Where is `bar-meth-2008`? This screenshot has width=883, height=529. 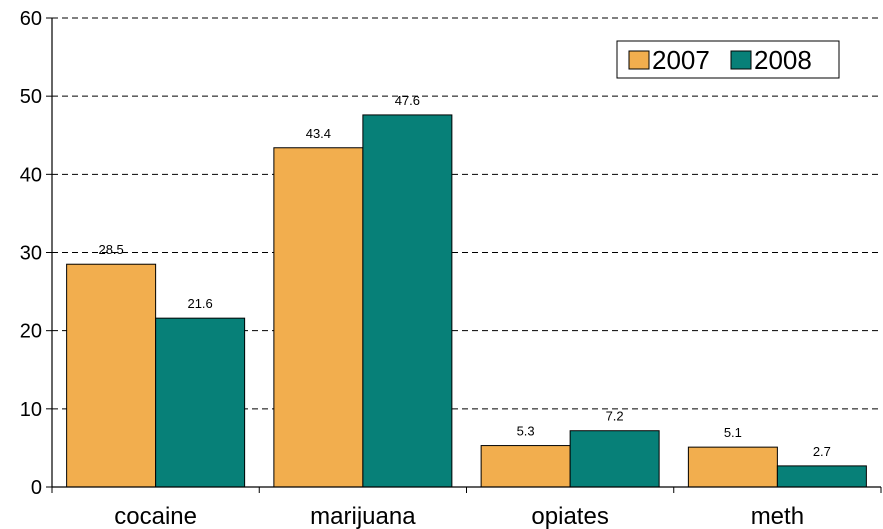 bar-meth-2008 is located at coordinates (821, 476).